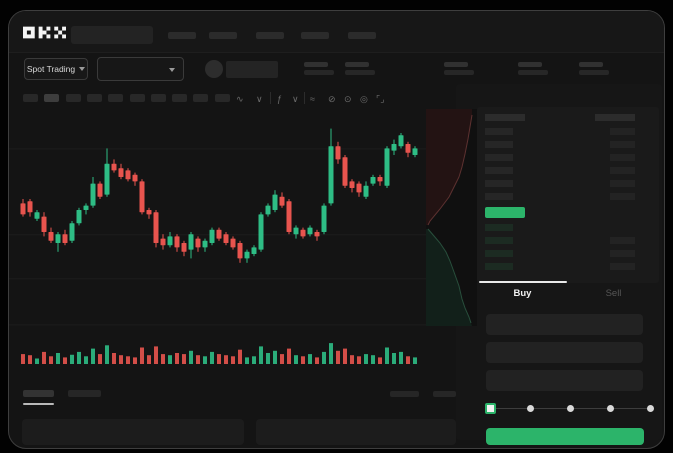 This screenshot has height=453, width=673. Describe the element at coordinates (44, 32) in the screenshot. I see `okx-logo` at that location.